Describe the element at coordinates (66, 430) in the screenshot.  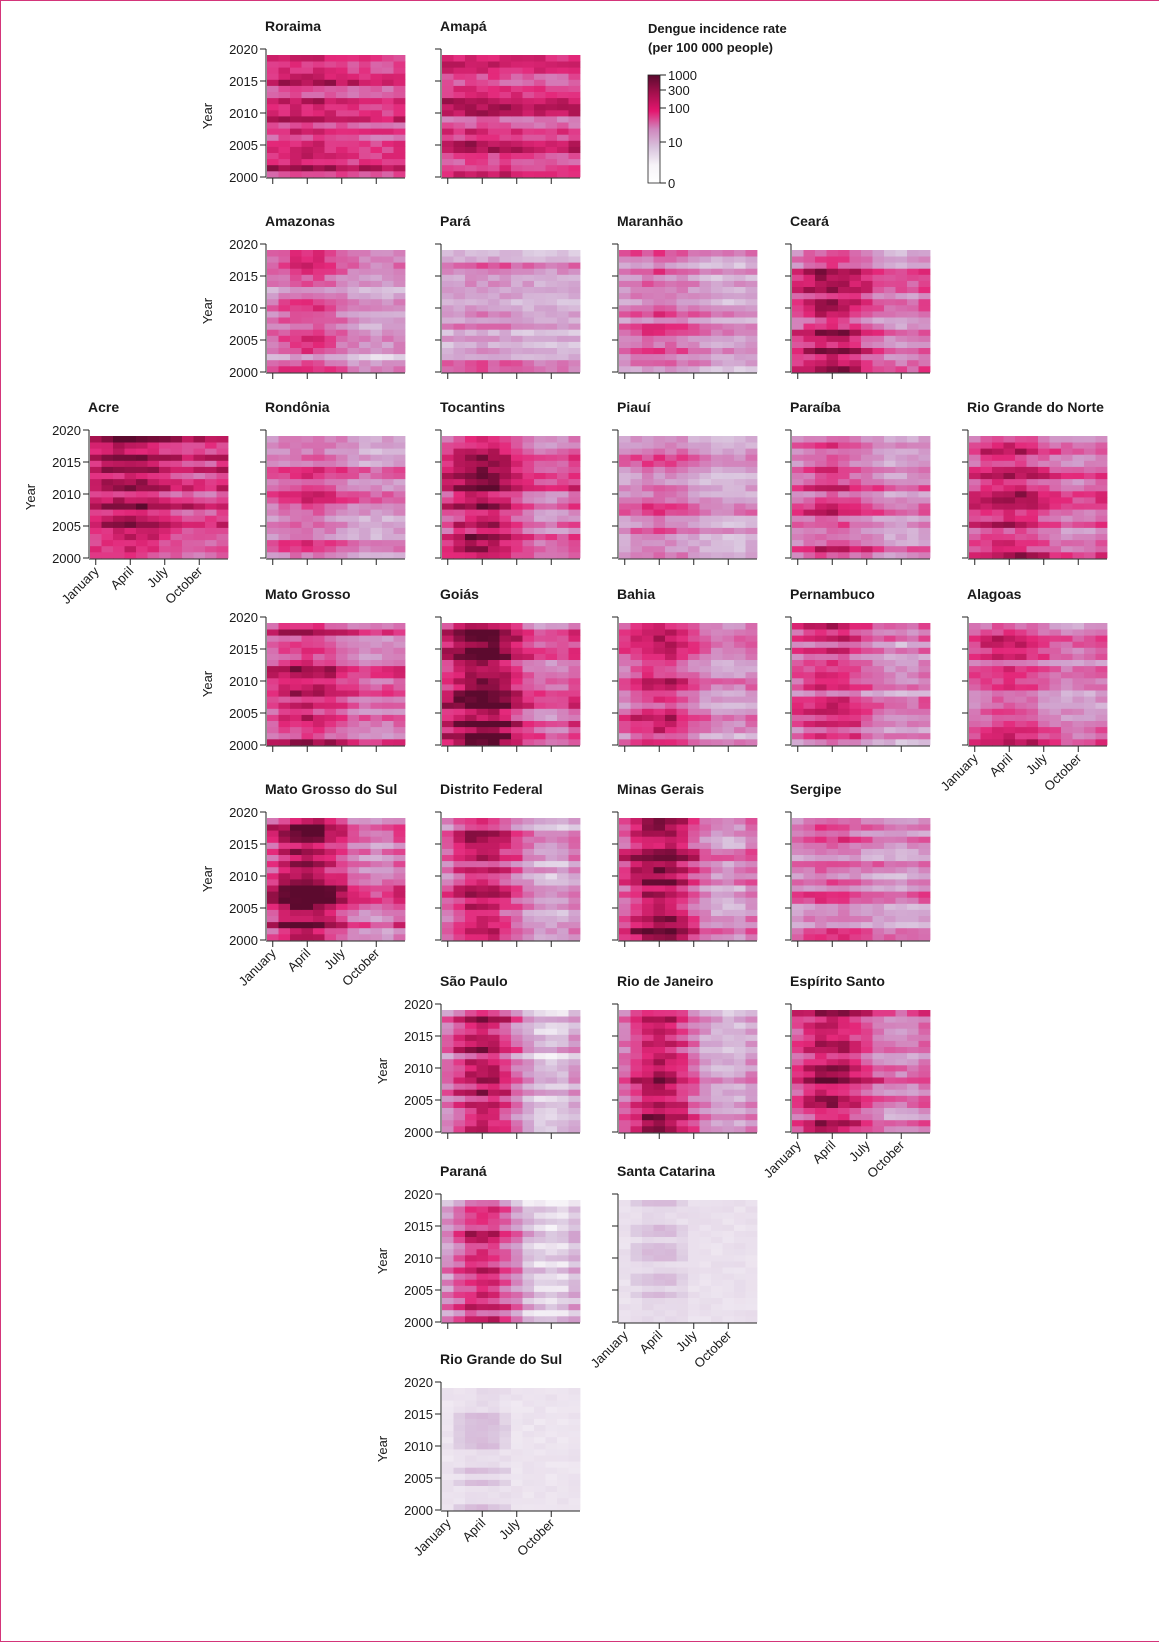
I see `y-tick-label: 2020` at that location.